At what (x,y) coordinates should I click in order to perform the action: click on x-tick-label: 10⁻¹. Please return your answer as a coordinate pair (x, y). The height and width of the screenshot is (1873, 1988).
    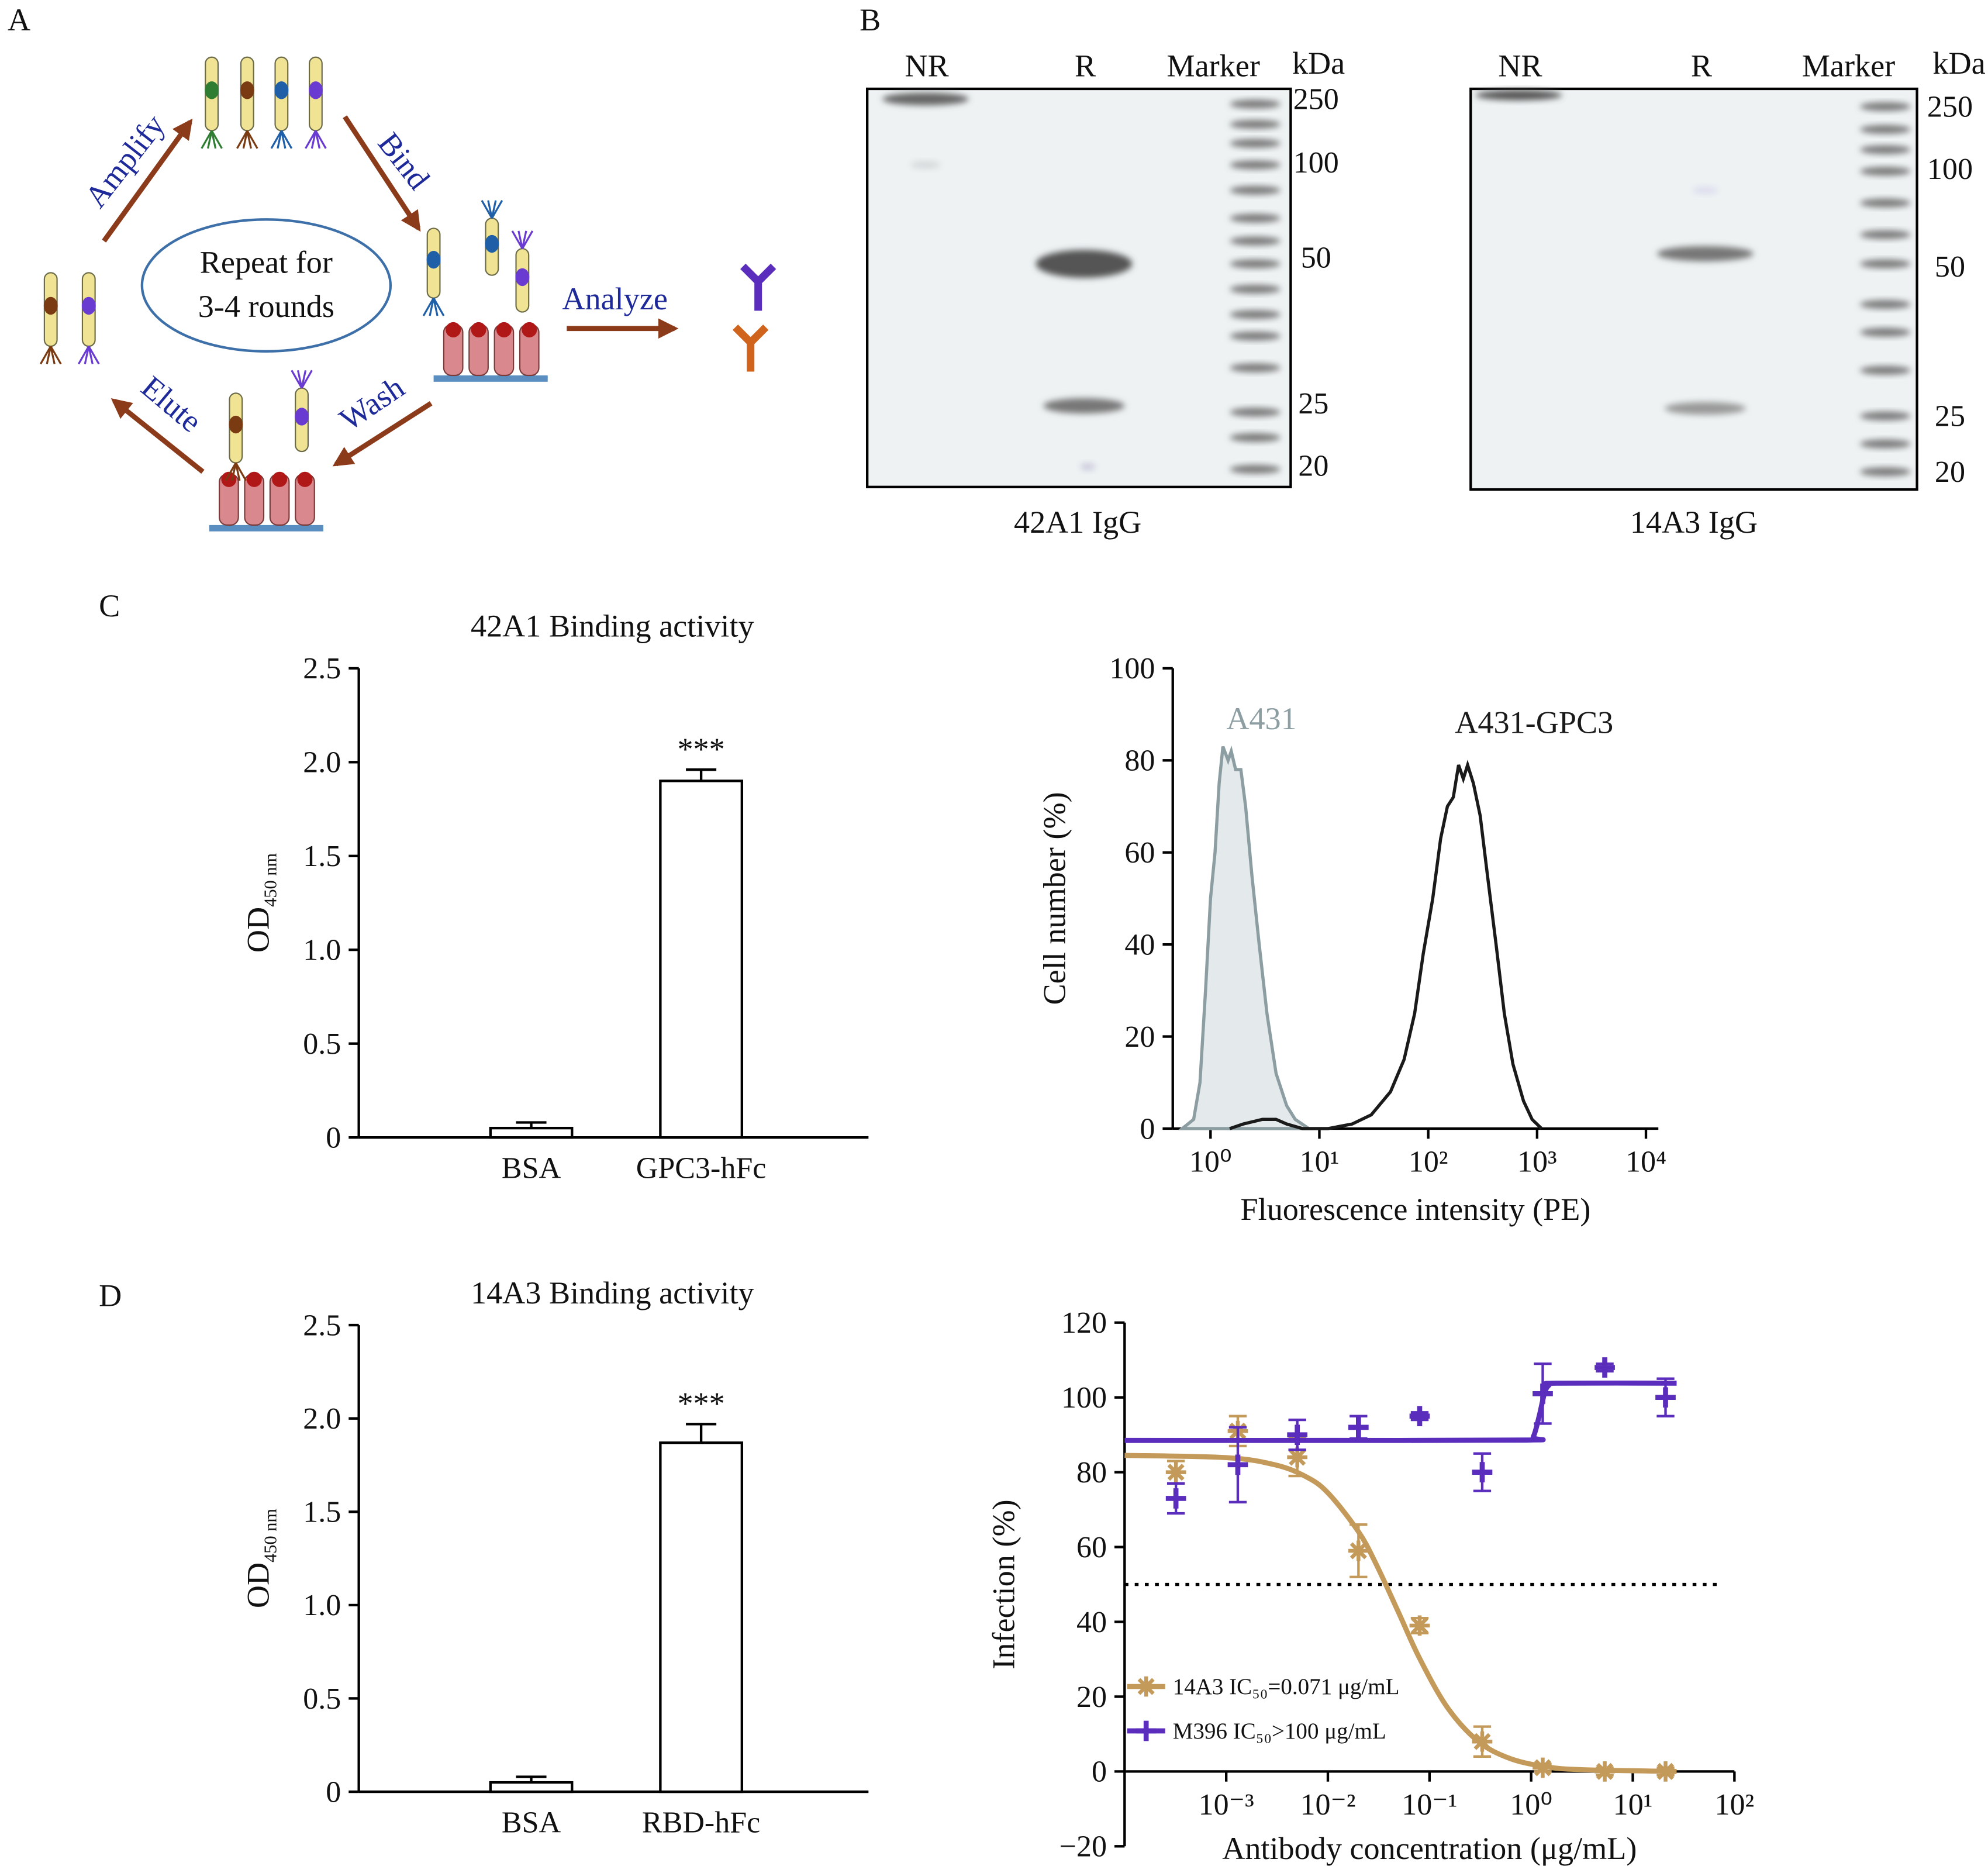
    Looking at the image, I should click on (1429, 1805).